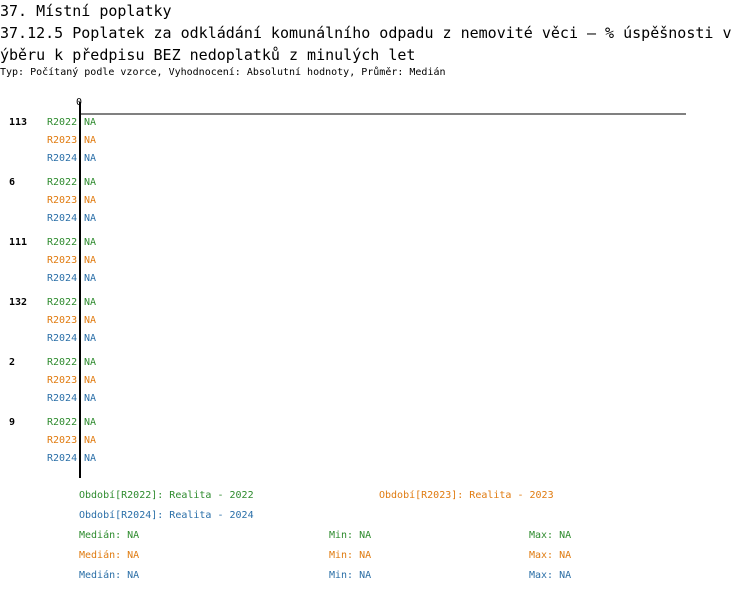  What do you see at coordinates (466, 495) in the screenshot?
I see `legend-entry: Období[R2023]: Realita - 2023` at bounding box center [466, 495].